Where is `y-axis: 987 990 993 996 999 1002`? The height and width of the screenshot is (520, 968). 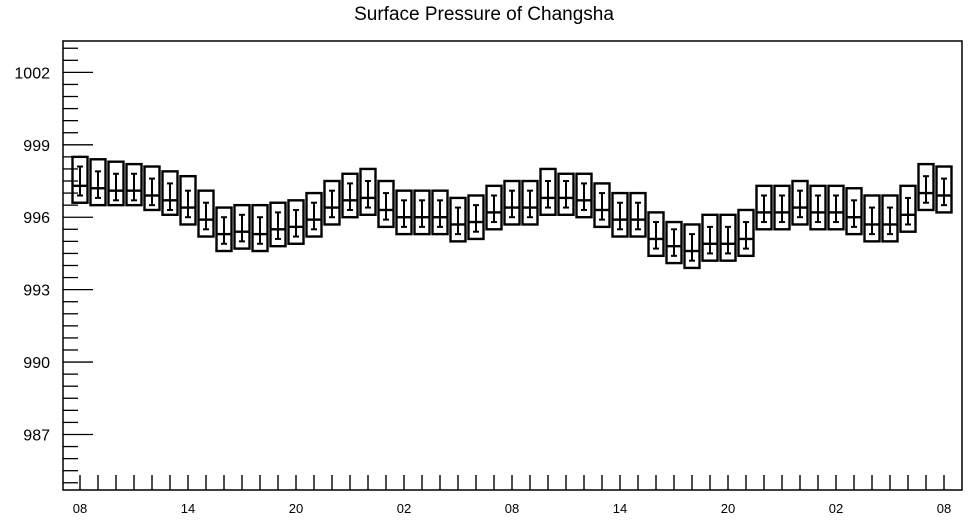 y-axis: 987 990 993 996 999 1002 is located at coordinates (53, 265).